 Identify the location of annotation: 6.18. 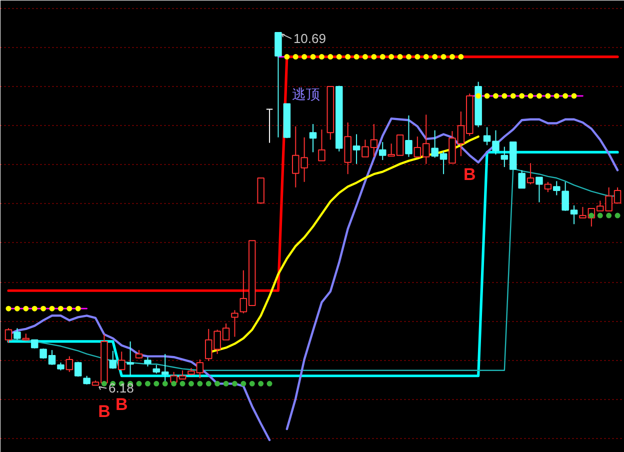
(121, 388).